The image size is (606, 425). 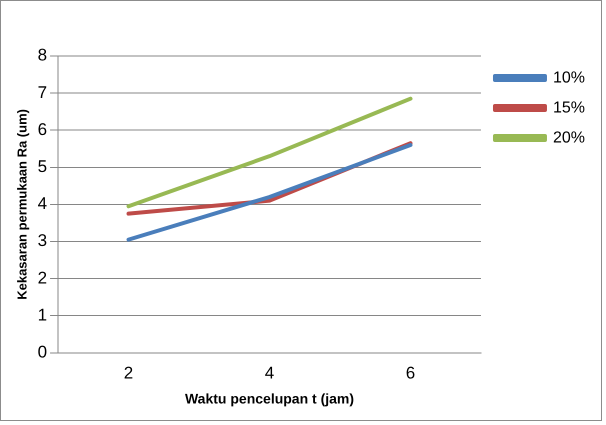 What do you see at coordinates (269, 398) in the screenshot?
I see `x-axis-title: Waktu pencelupan t (jam)` at bounding box center [269, 398].